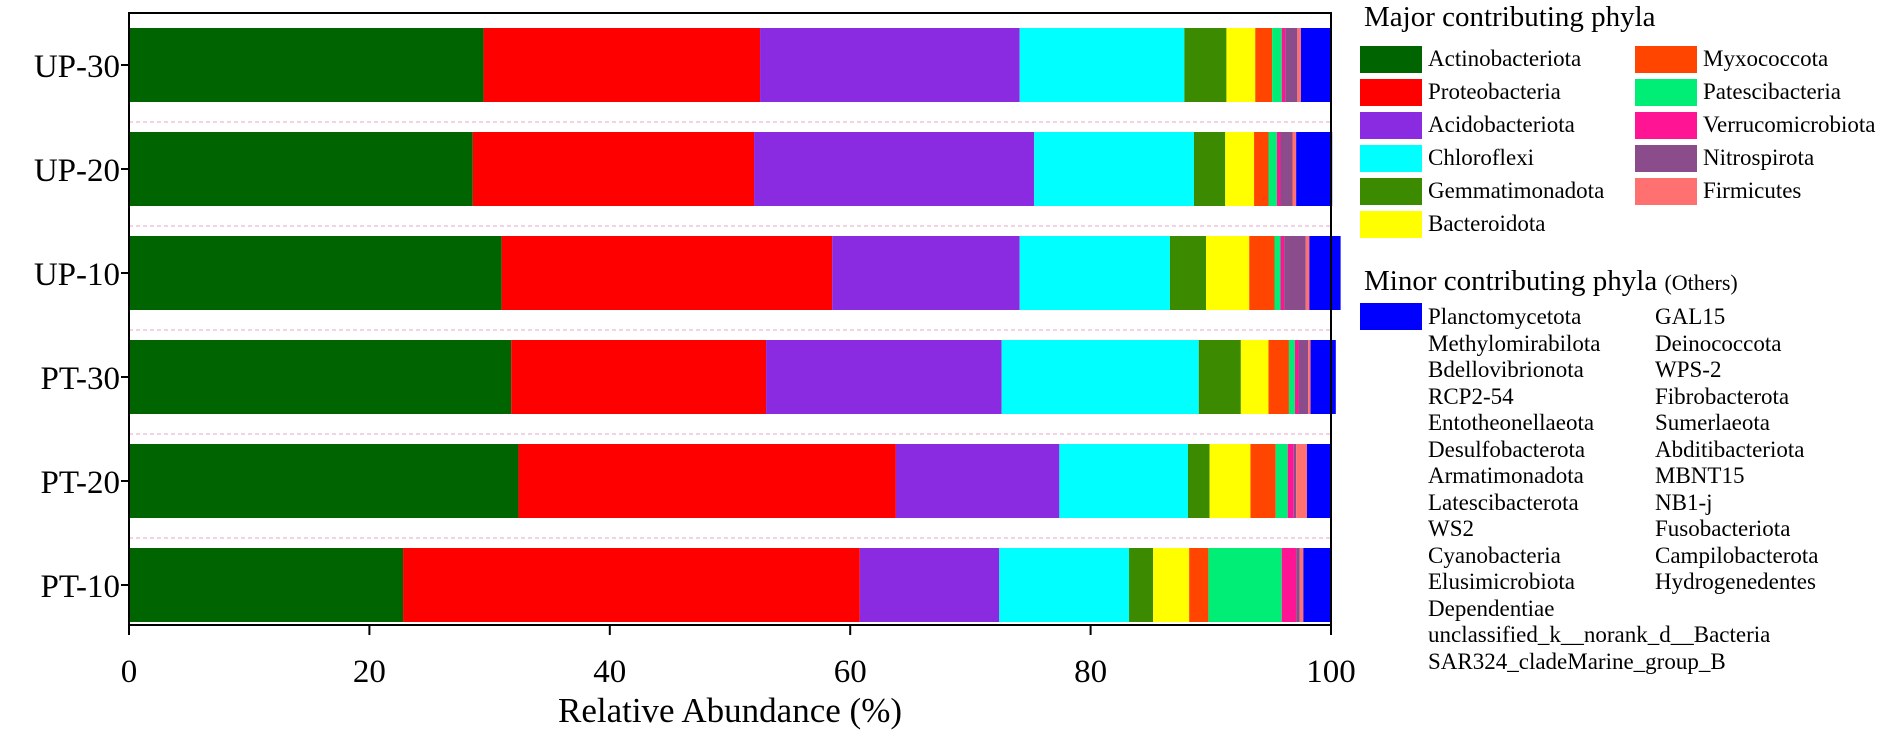  Describe the element at coordinates (80, 483) in the screenshot. I see `y-tick-label: PT-20` at that location.